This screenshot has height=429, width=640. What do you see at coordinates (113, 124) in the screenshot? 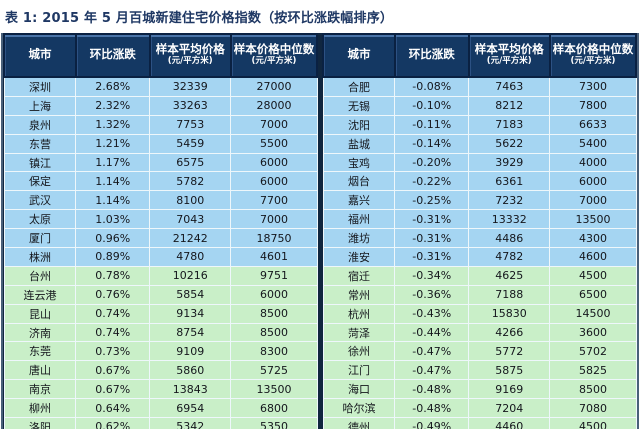
I see `change-cell: 1.32%` at bounding box center [113, 124].